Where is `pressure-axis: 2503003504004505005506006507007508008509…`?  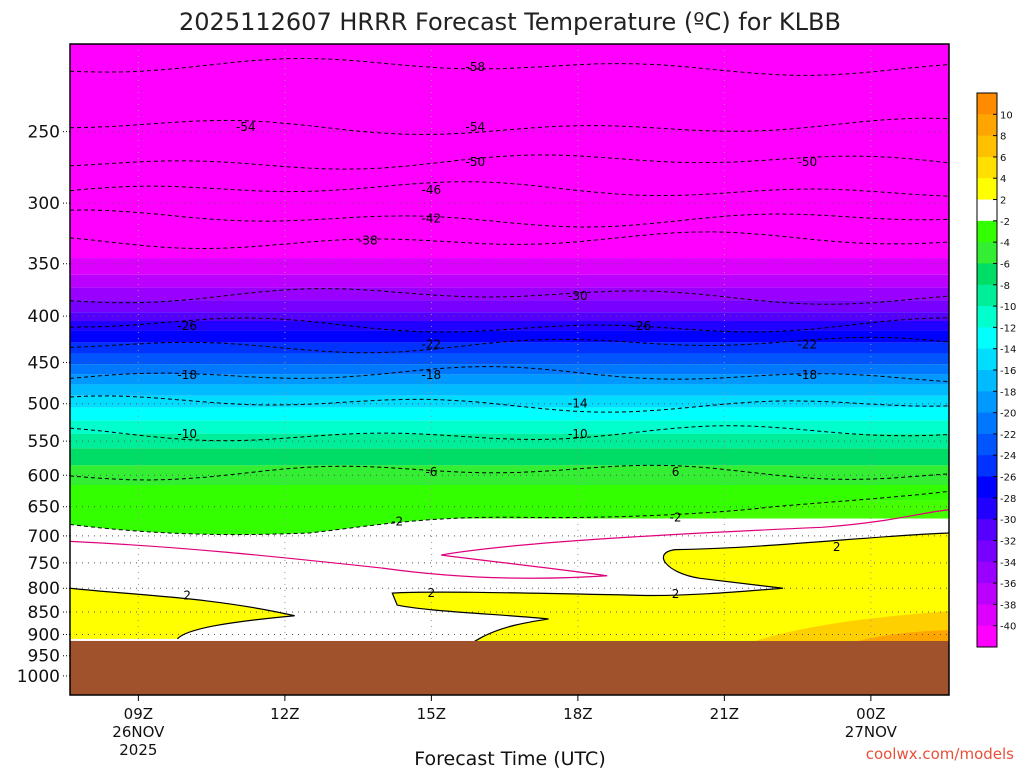
pressure-axis: 2503003504004505005506006507007508008509… is located at coordinates (43, 405).